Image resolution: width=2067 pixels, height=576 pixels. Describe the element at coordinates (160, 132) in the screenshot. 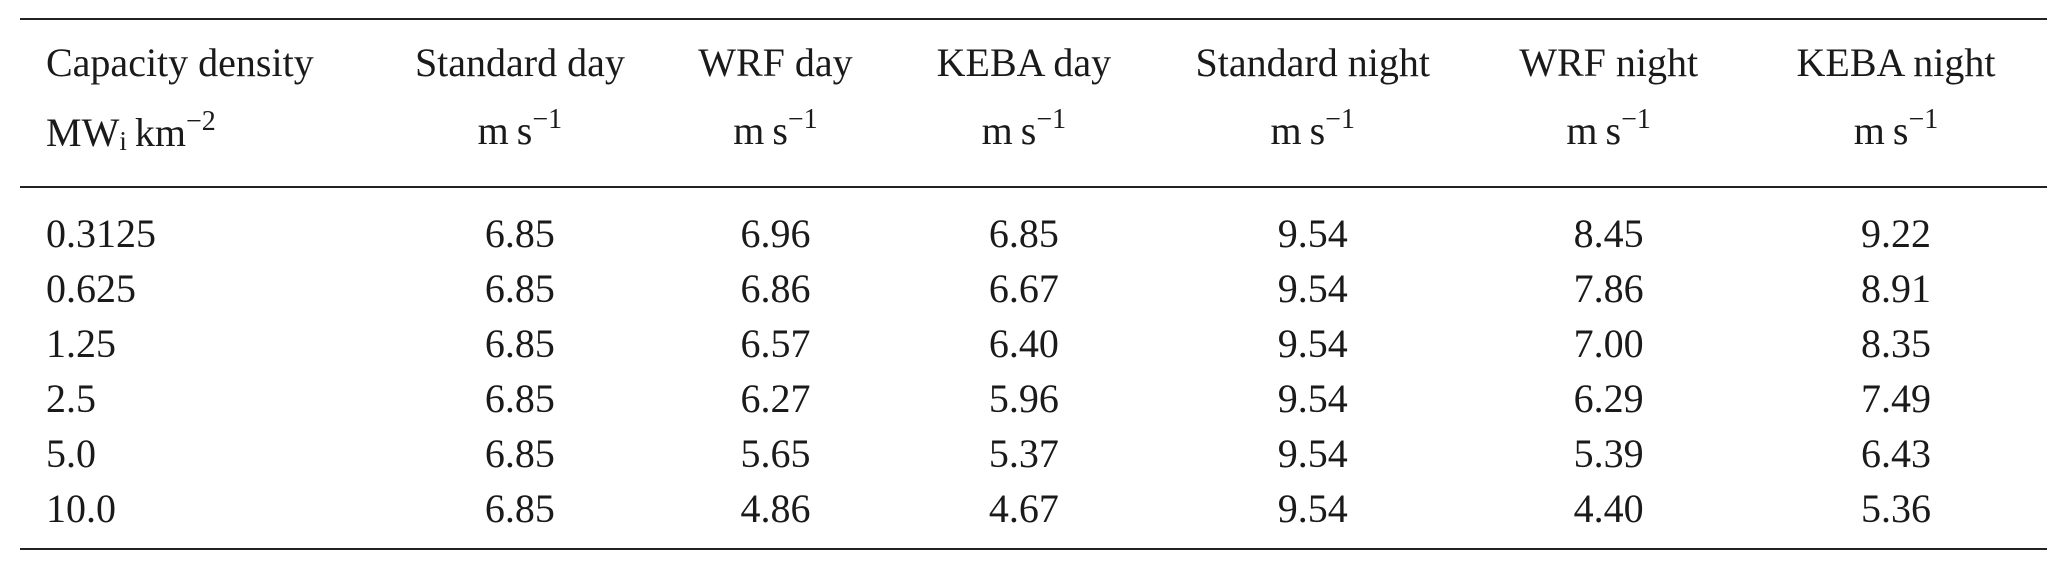

I see `unit-km: km` at that location.